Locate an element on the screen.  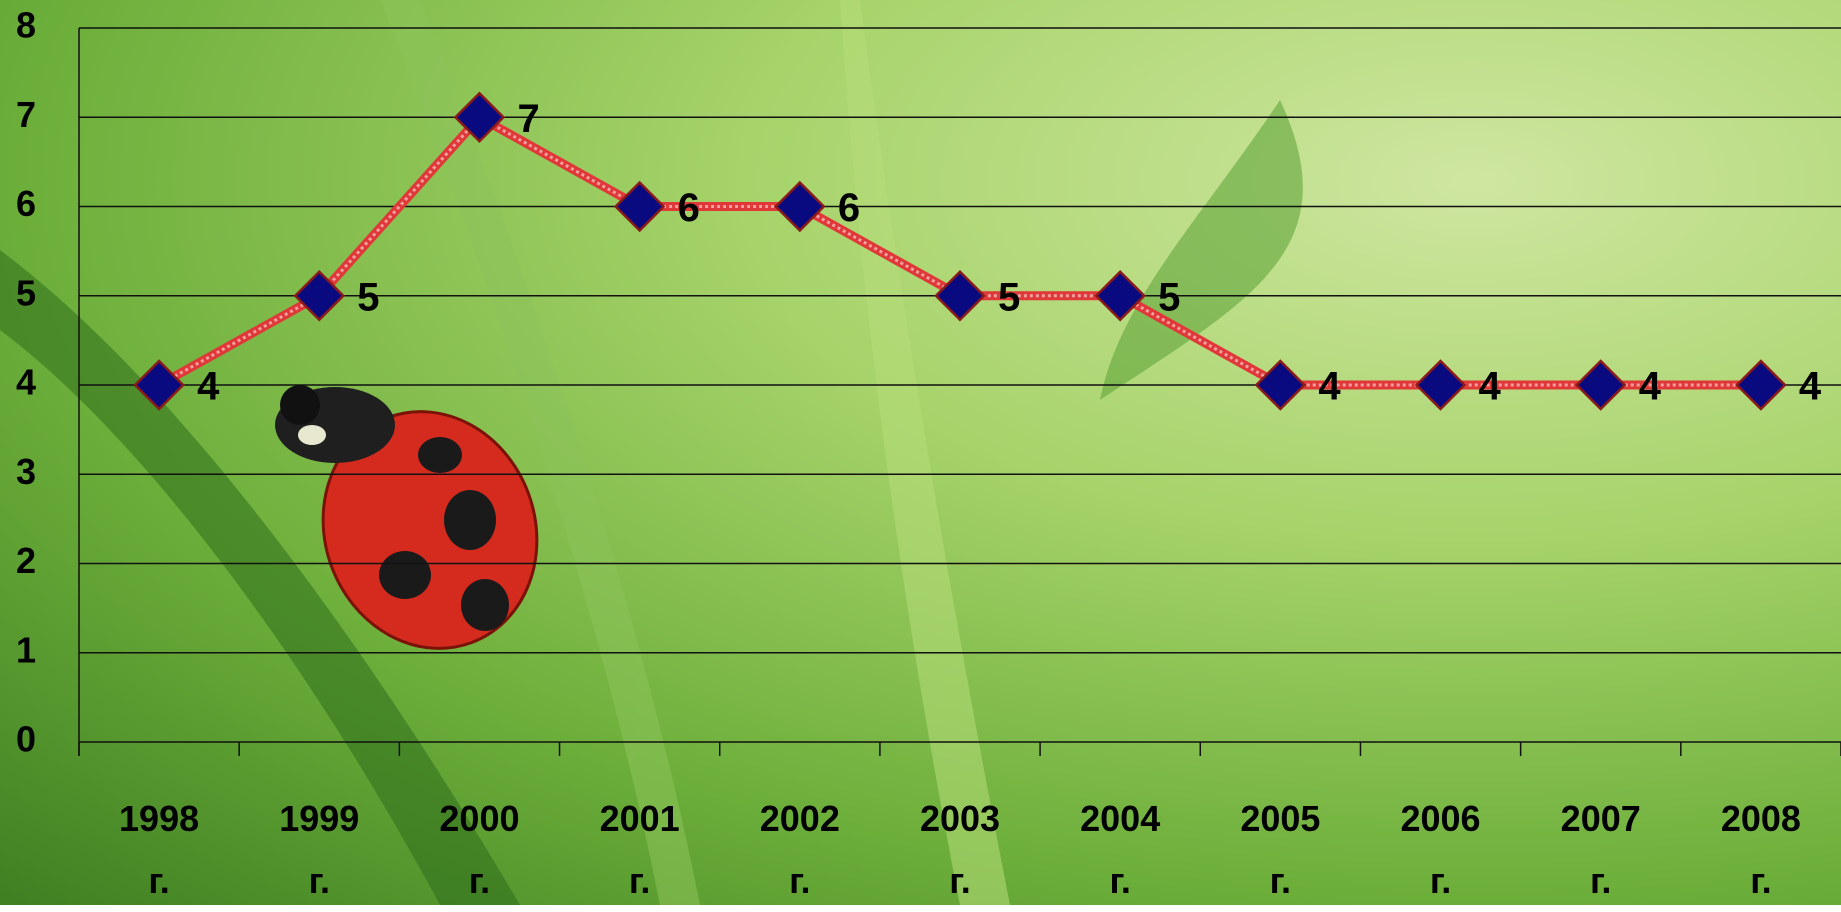
x-tick-label: 2001 г. is located at coordinates (639, 849).